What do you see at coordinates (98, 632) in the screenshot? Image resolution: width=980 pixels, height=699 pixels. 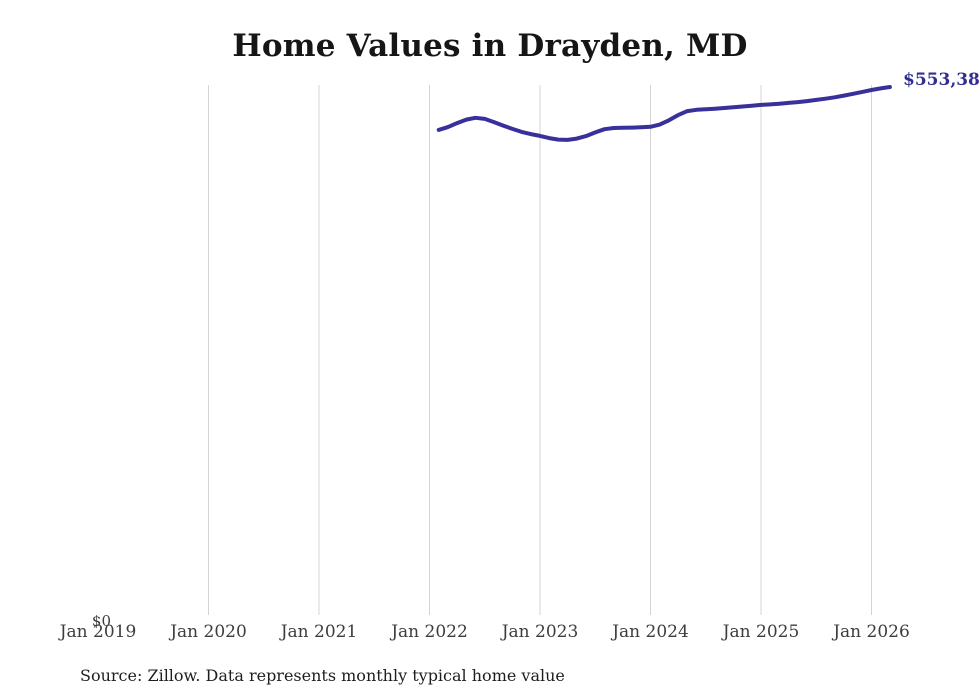 I see `x-tick-label: Jan 2019` at bounding box center [98, 632].